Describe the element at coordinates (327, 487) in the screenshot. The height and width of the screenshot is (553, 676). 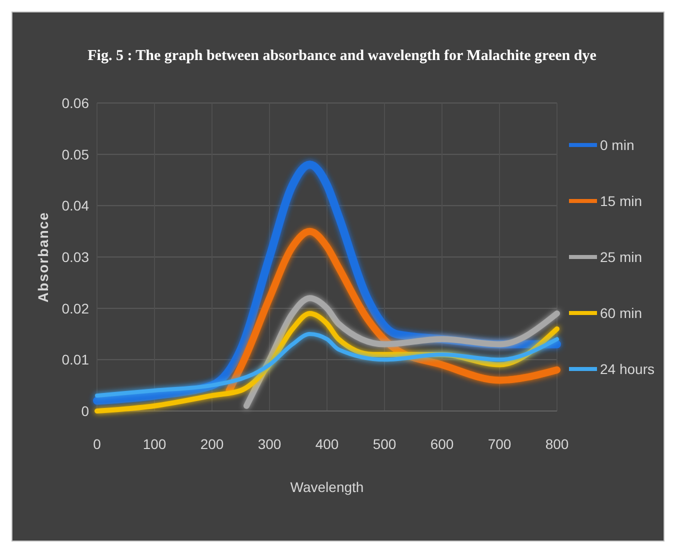
I see `x-axis-title: Wavelength` at that location.